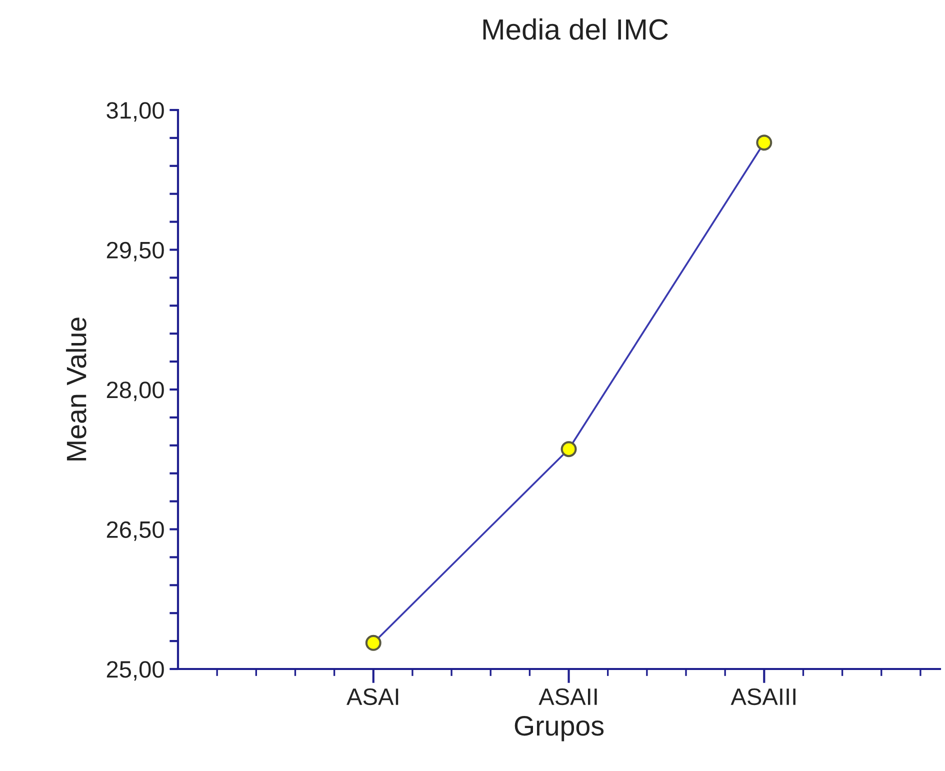 The height and width of the screenshot is (771, 945). What do you see at coordinates (135, 252) in the screenshot?
I see `y-tick-label: 29,50` at bounding box center [135, 252].